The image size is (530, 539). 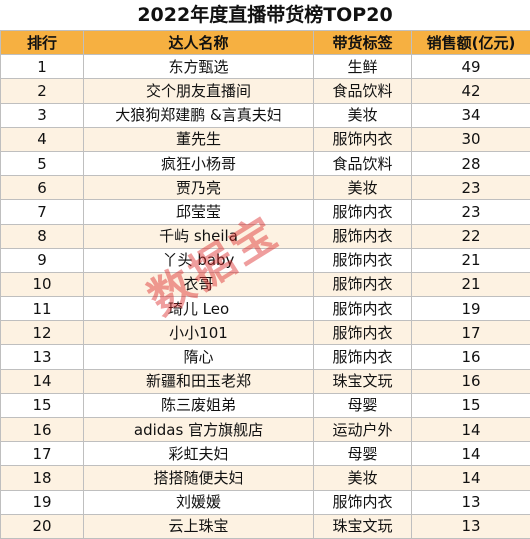 I want to click on rank-cell: 9, so click(x=42, y=260).